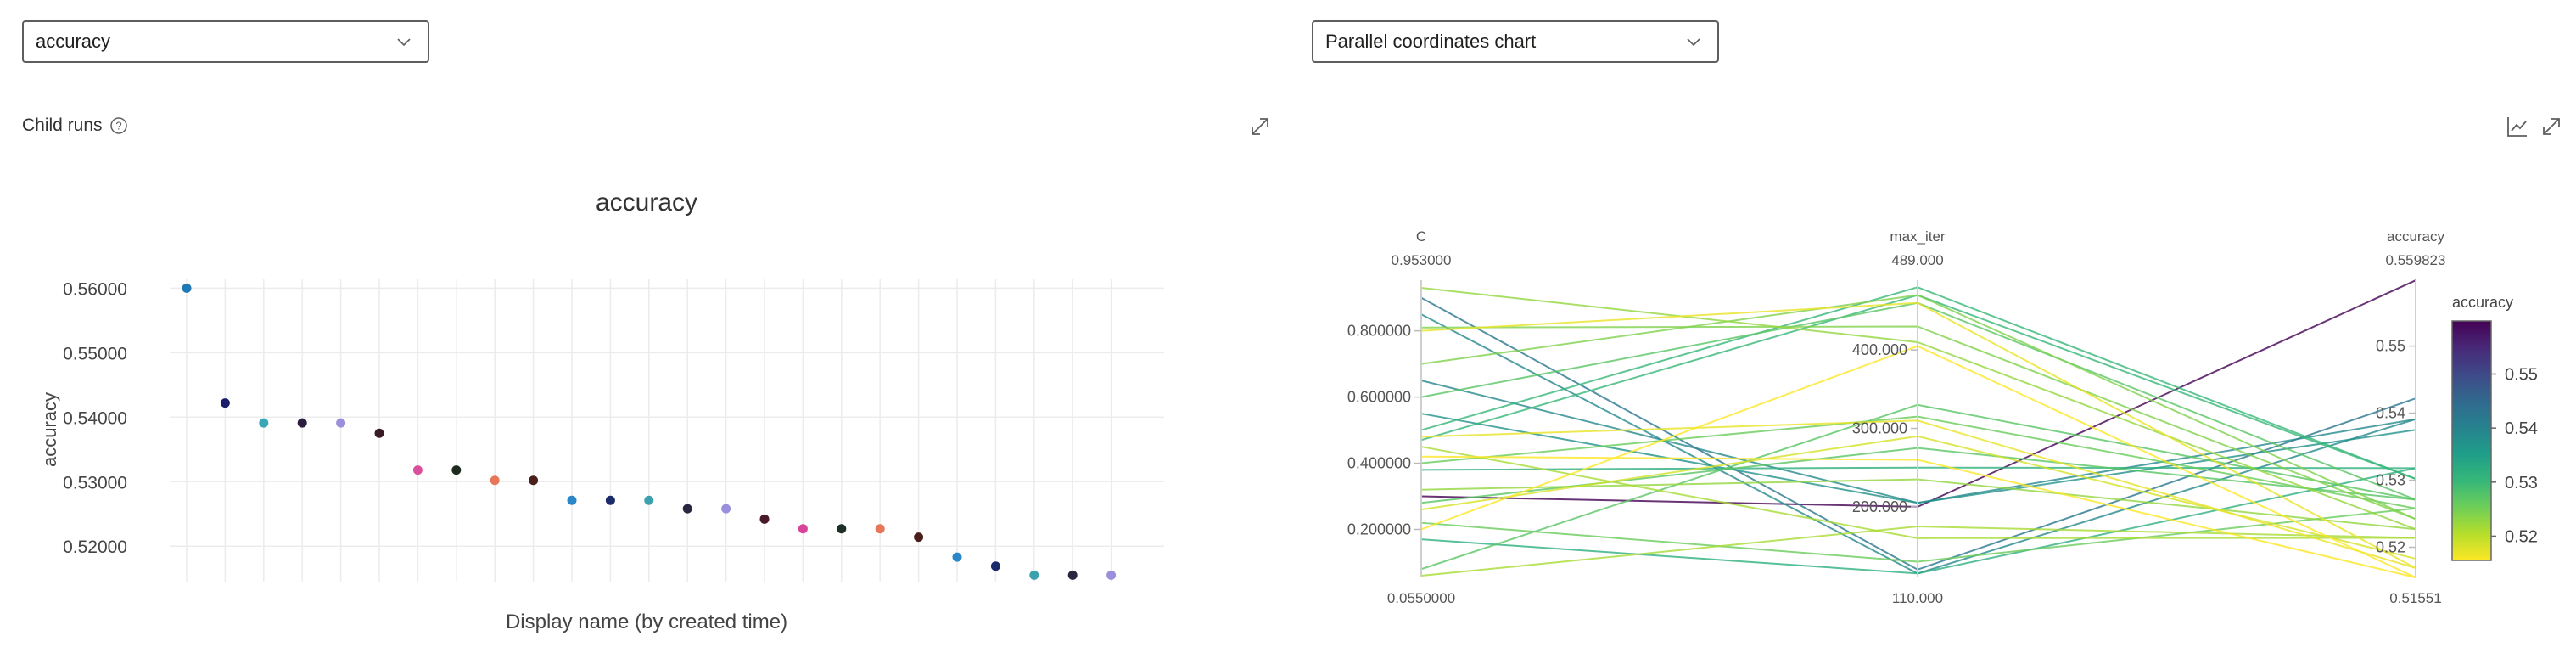  Describe the element at coordinates (2522, 375) in the screenshot. I see `colorbar-tick-label: 0.55` at that location.